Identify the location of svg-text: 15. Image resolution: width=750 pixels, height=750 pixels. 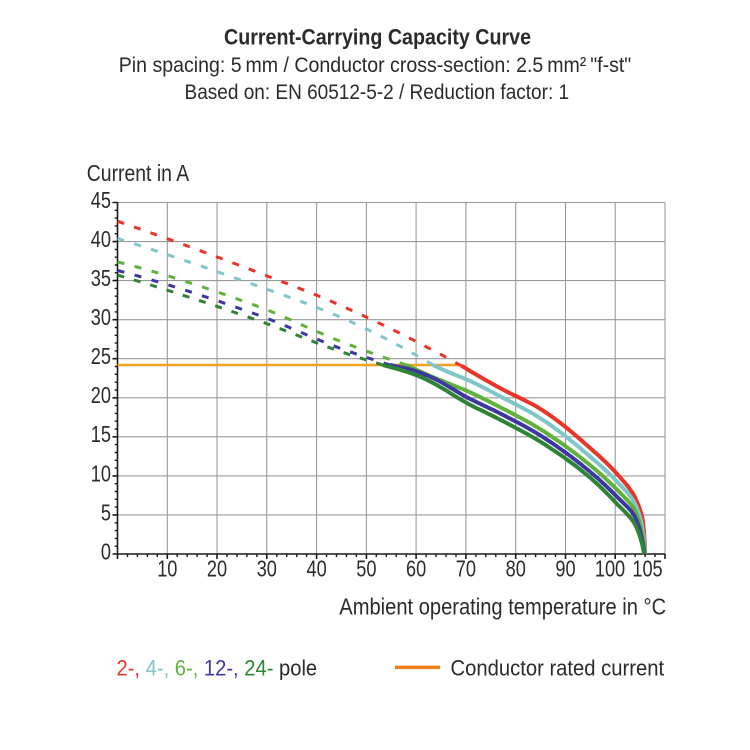
(101, 435).